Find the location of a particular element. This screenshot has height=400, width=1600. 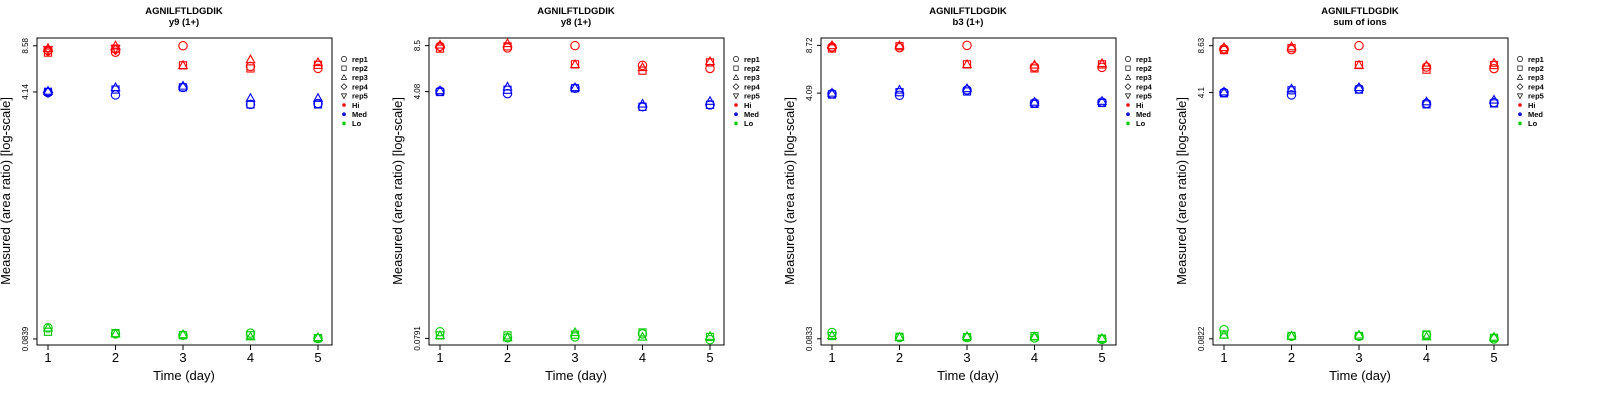

legend-label: rep5 is located at coordinates (360, 96).